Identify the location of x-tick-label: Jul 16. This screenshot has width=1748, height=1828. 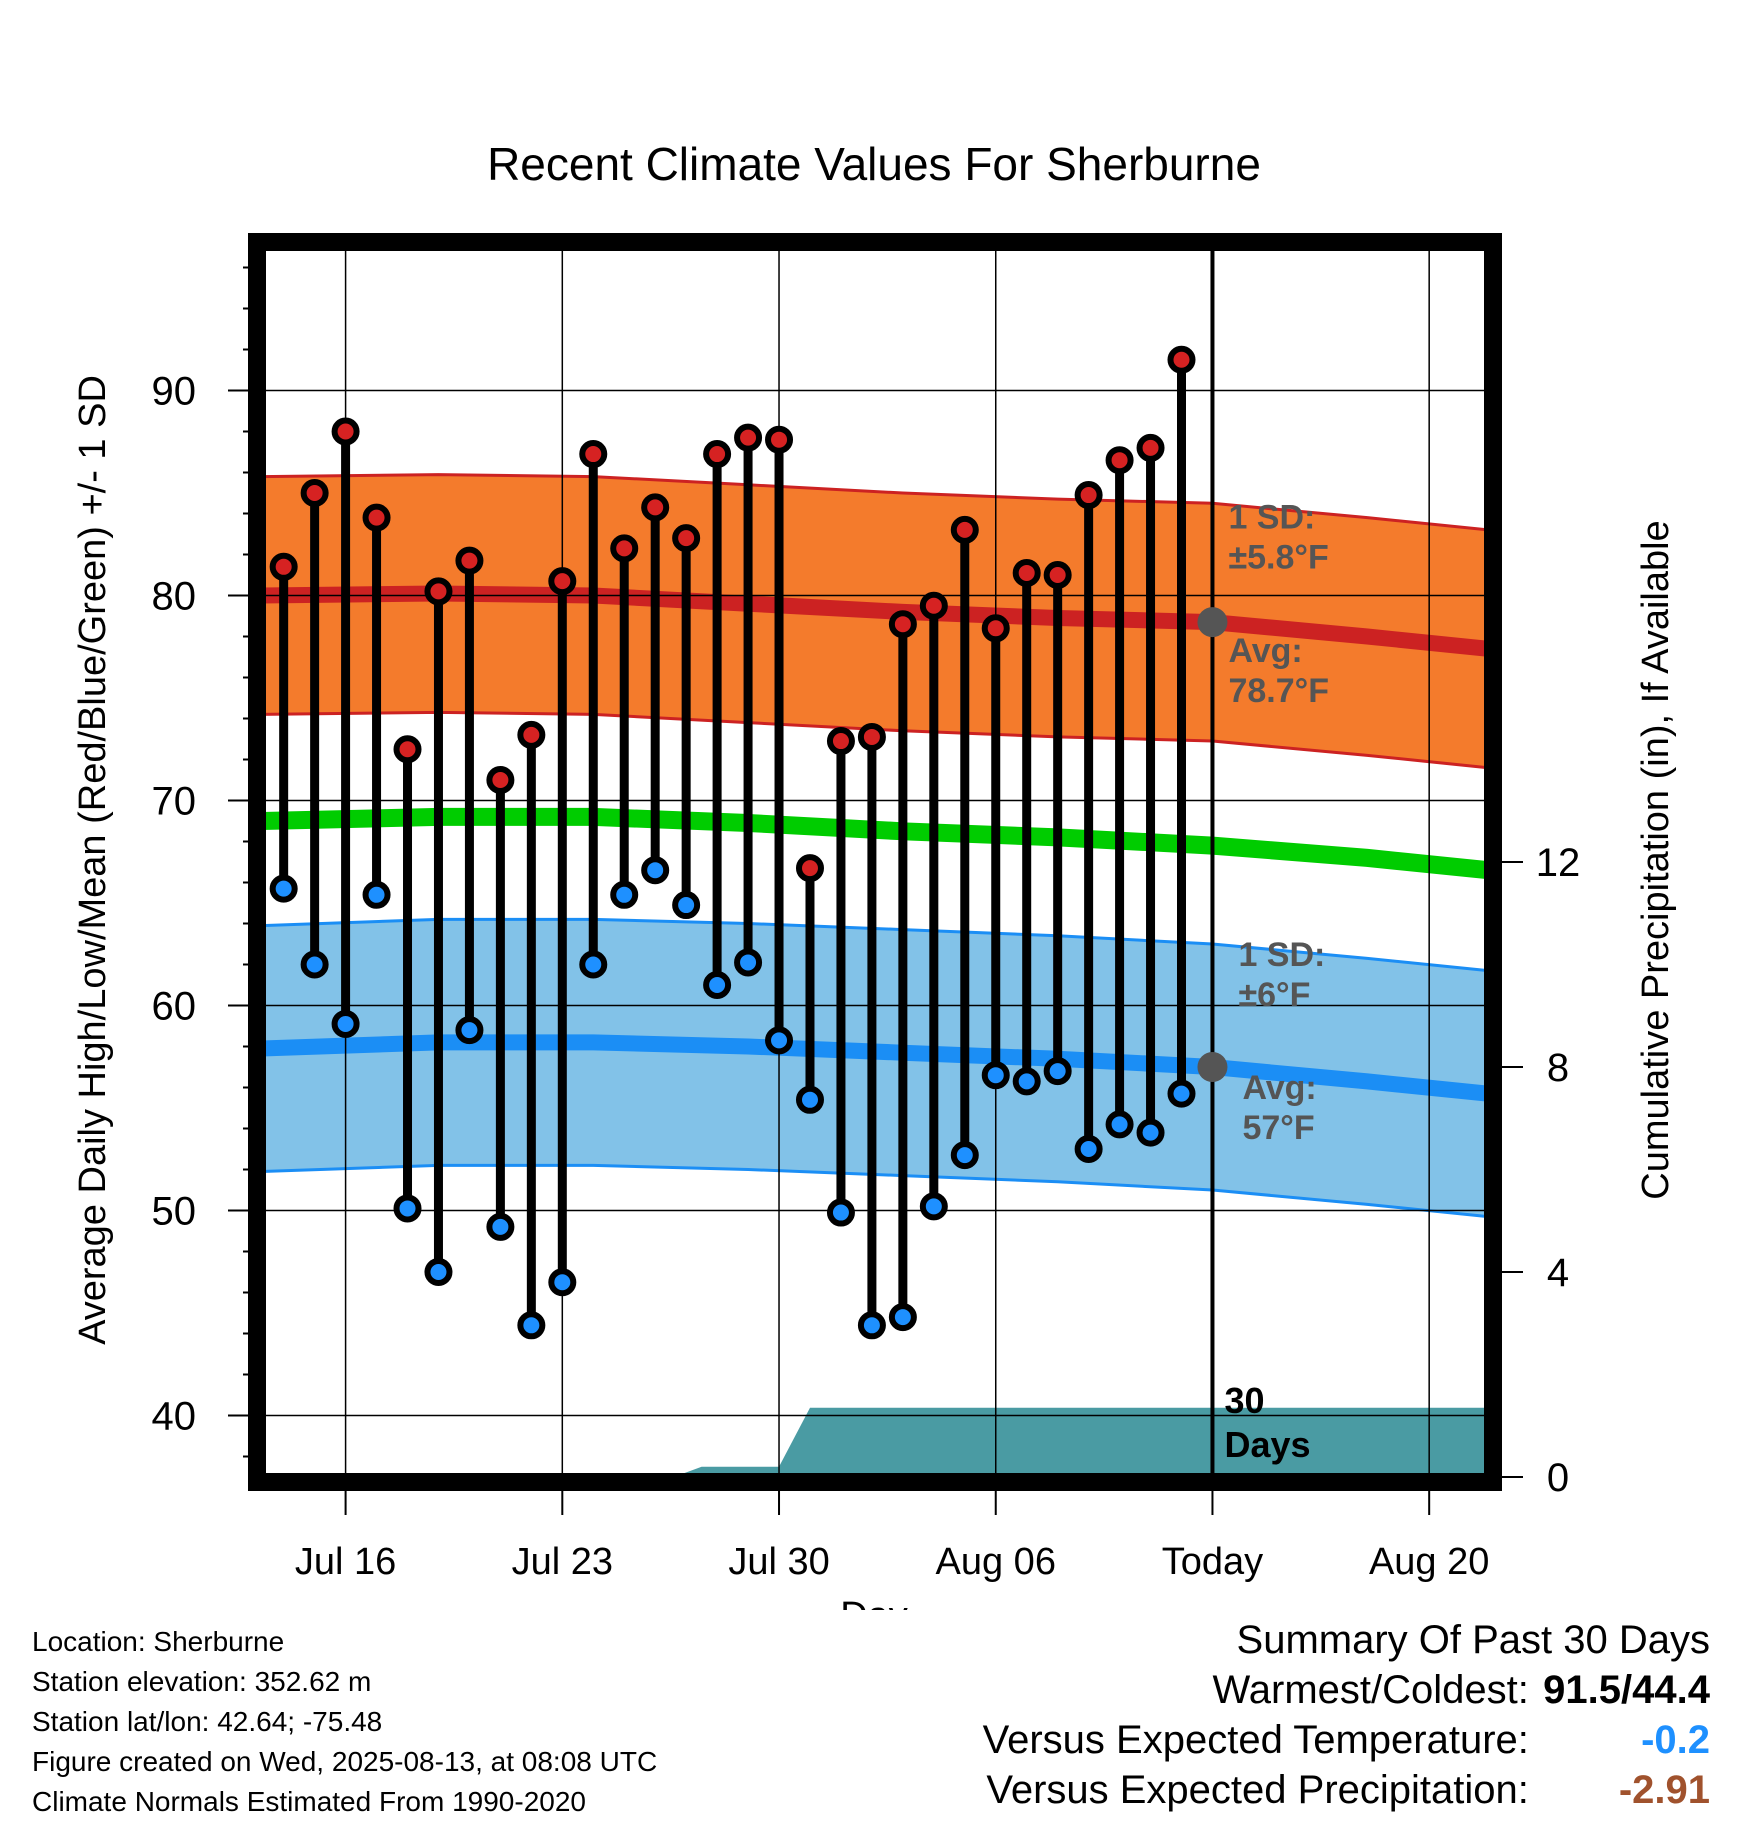
(345, 1562).